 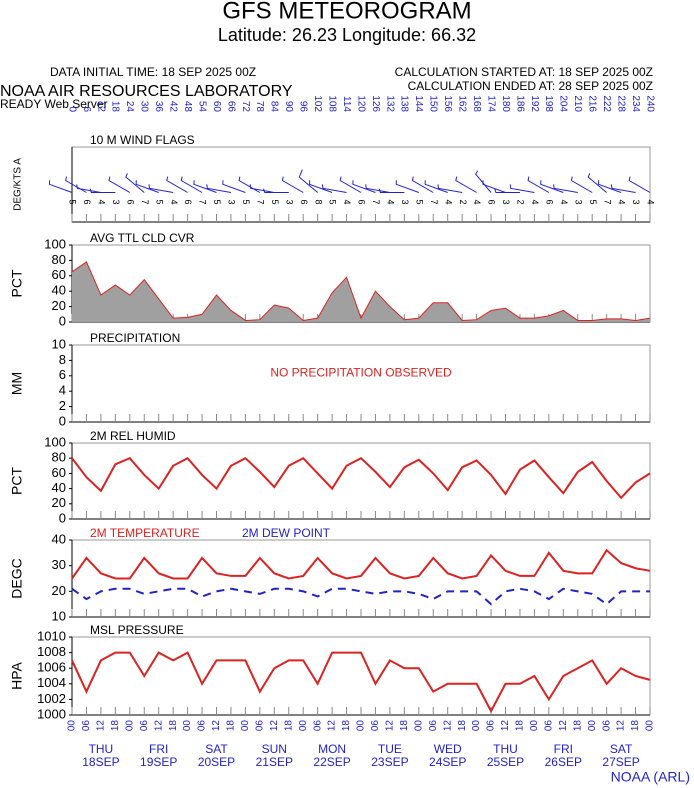 I want to click on top-hour-label: 210, so click(x=577, y=103).